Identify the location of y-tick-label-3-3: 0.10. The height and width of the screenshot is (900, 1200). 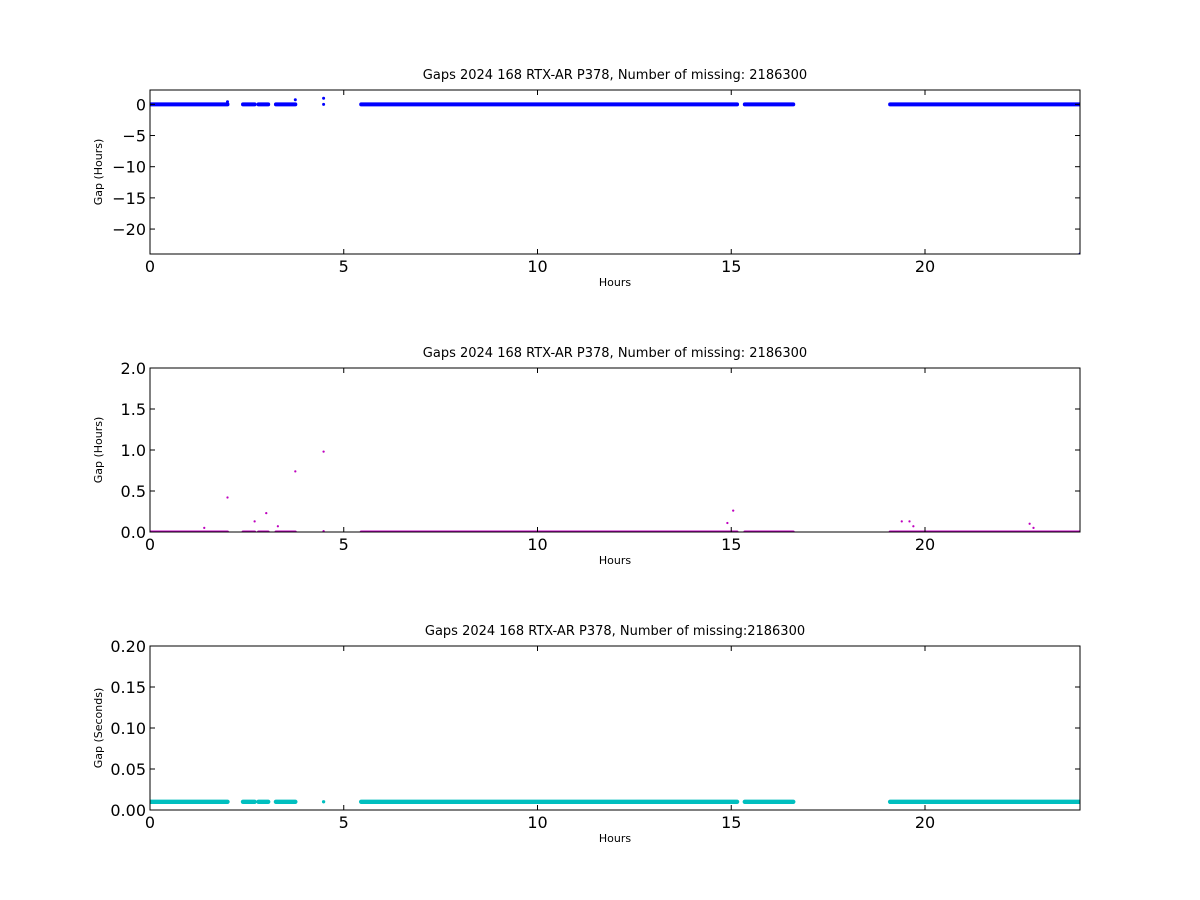
(128, 728).